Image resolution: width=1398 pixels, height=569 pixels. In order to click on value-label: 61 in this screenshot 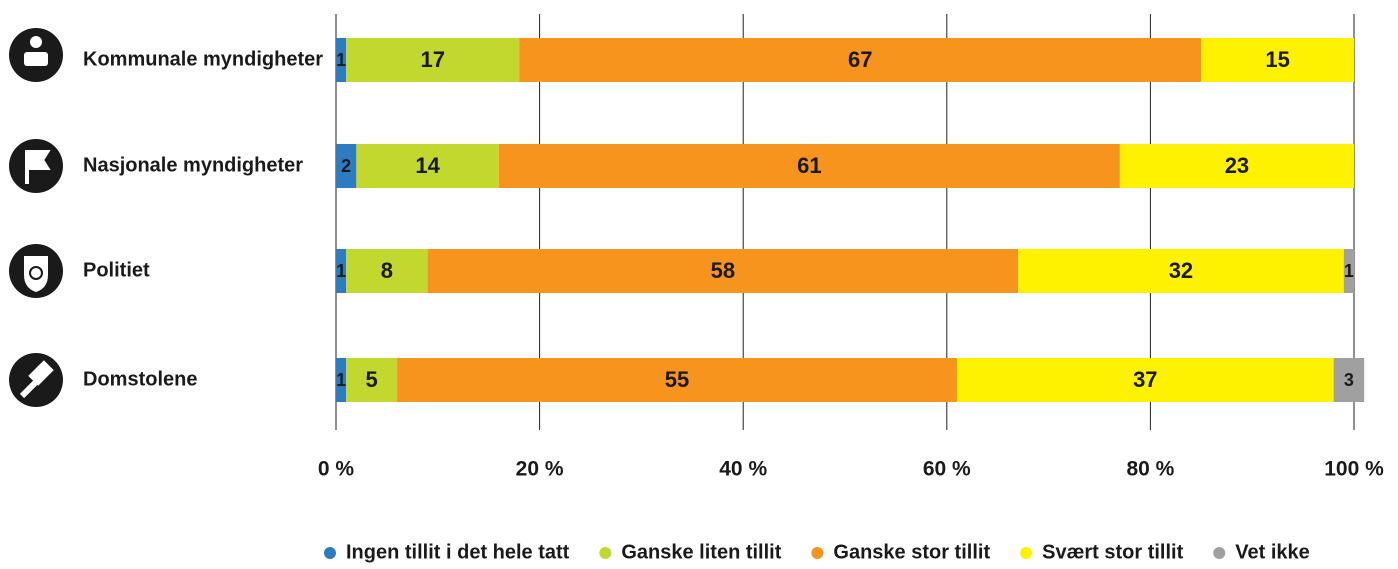, I will do `click(809, 165)`.